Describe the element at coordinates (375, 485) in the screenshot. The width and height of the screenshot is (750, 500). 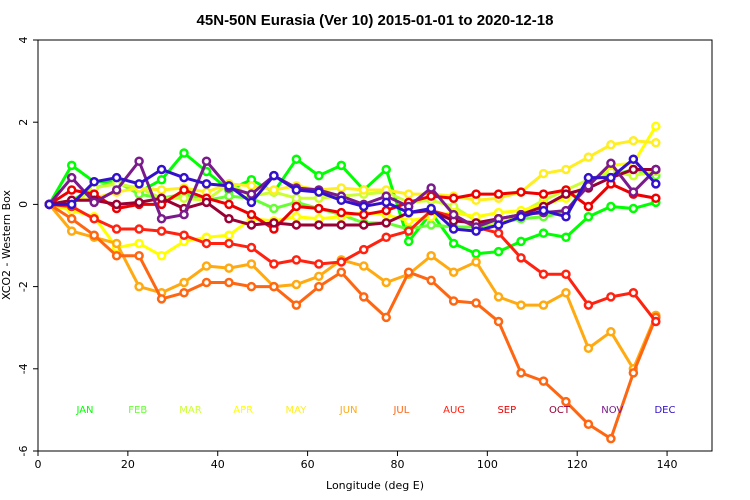
I see `x-axis-label: Longitude (deg E)` at that location.